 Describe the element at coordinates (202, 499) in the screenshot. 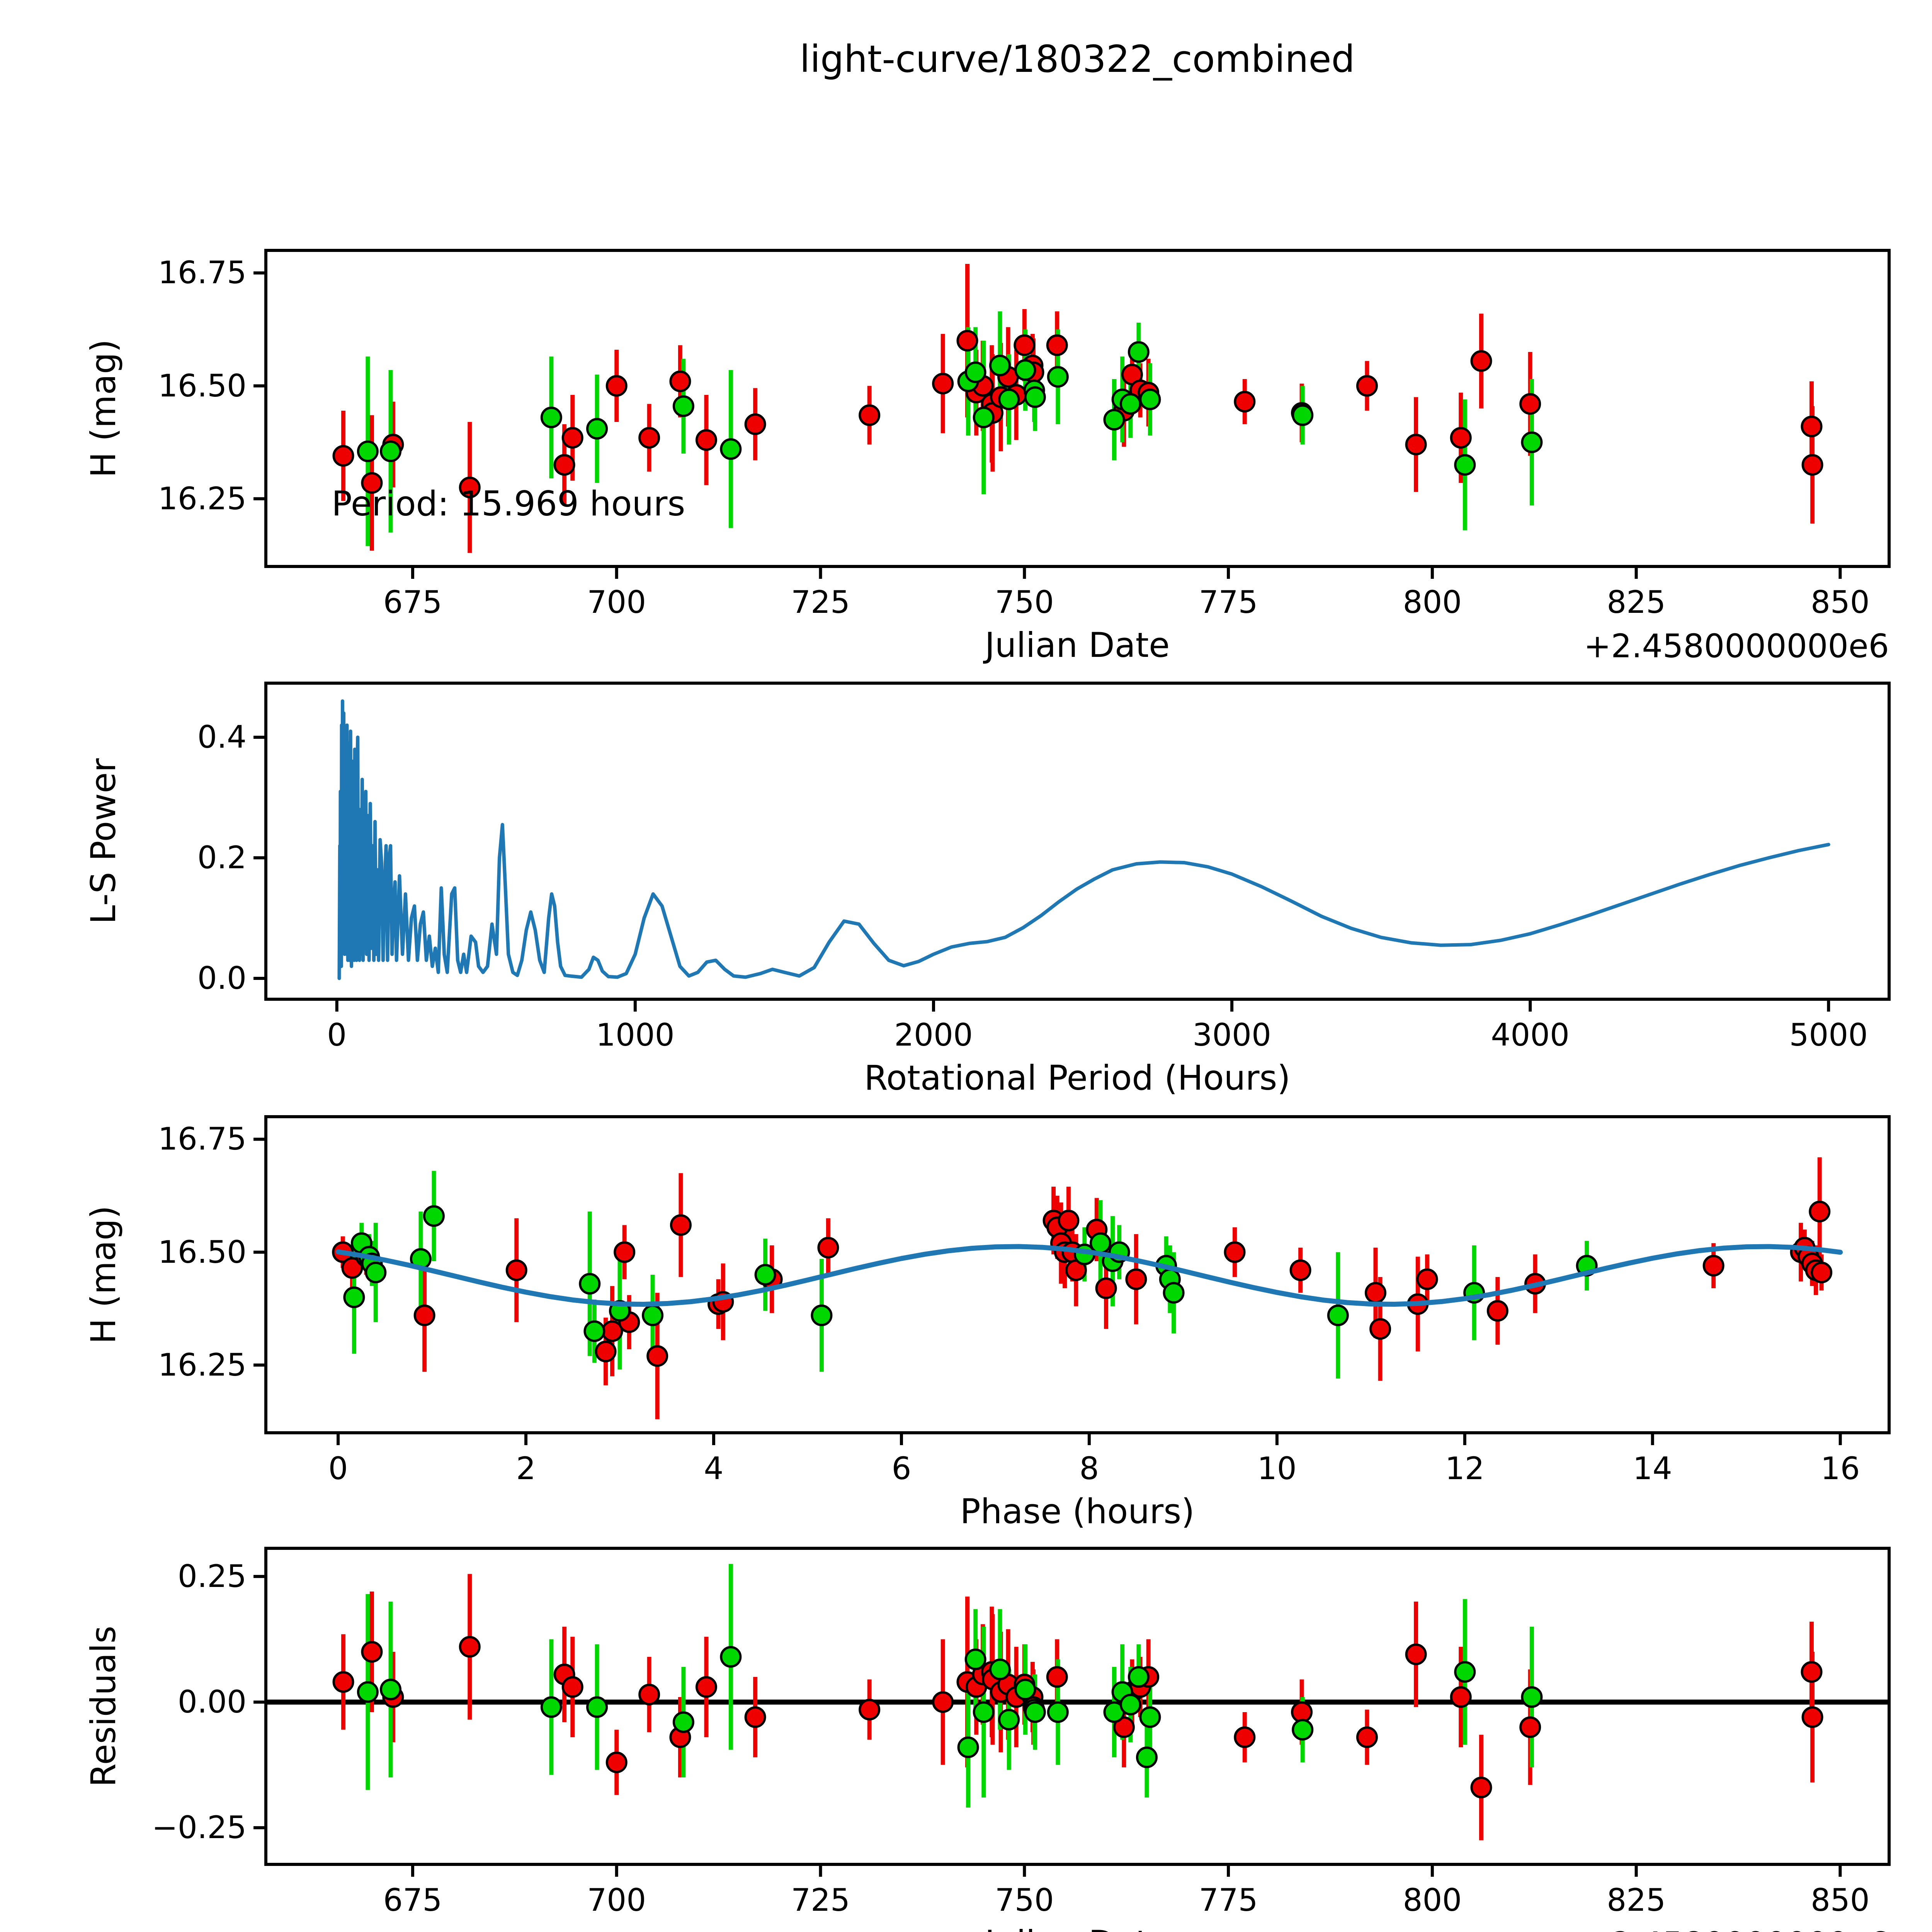

I see `lightcurve-y-tick-label: 16.25` at that location.